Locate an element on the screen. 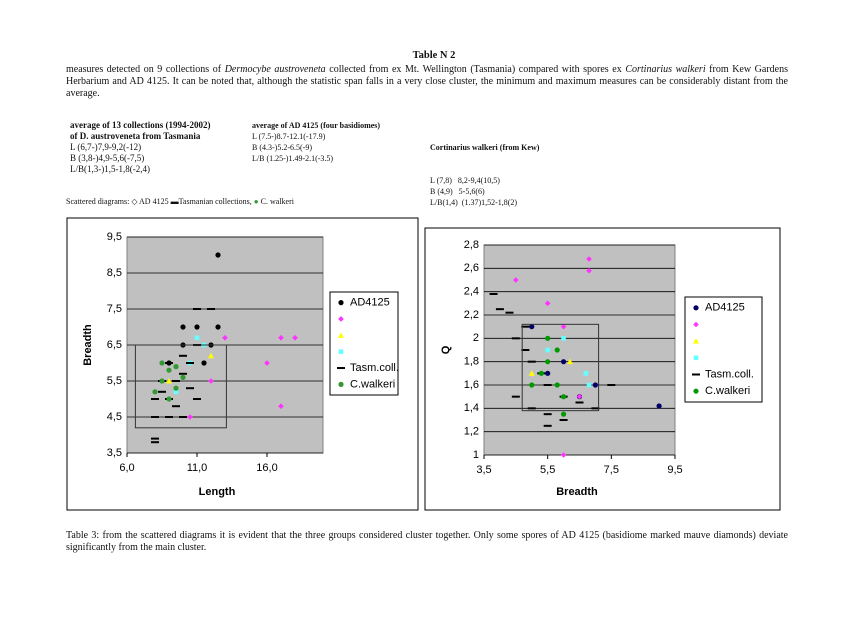 The image size is (868, 620). y-tick-label: 9,5 is located at coordinates (114, 237).